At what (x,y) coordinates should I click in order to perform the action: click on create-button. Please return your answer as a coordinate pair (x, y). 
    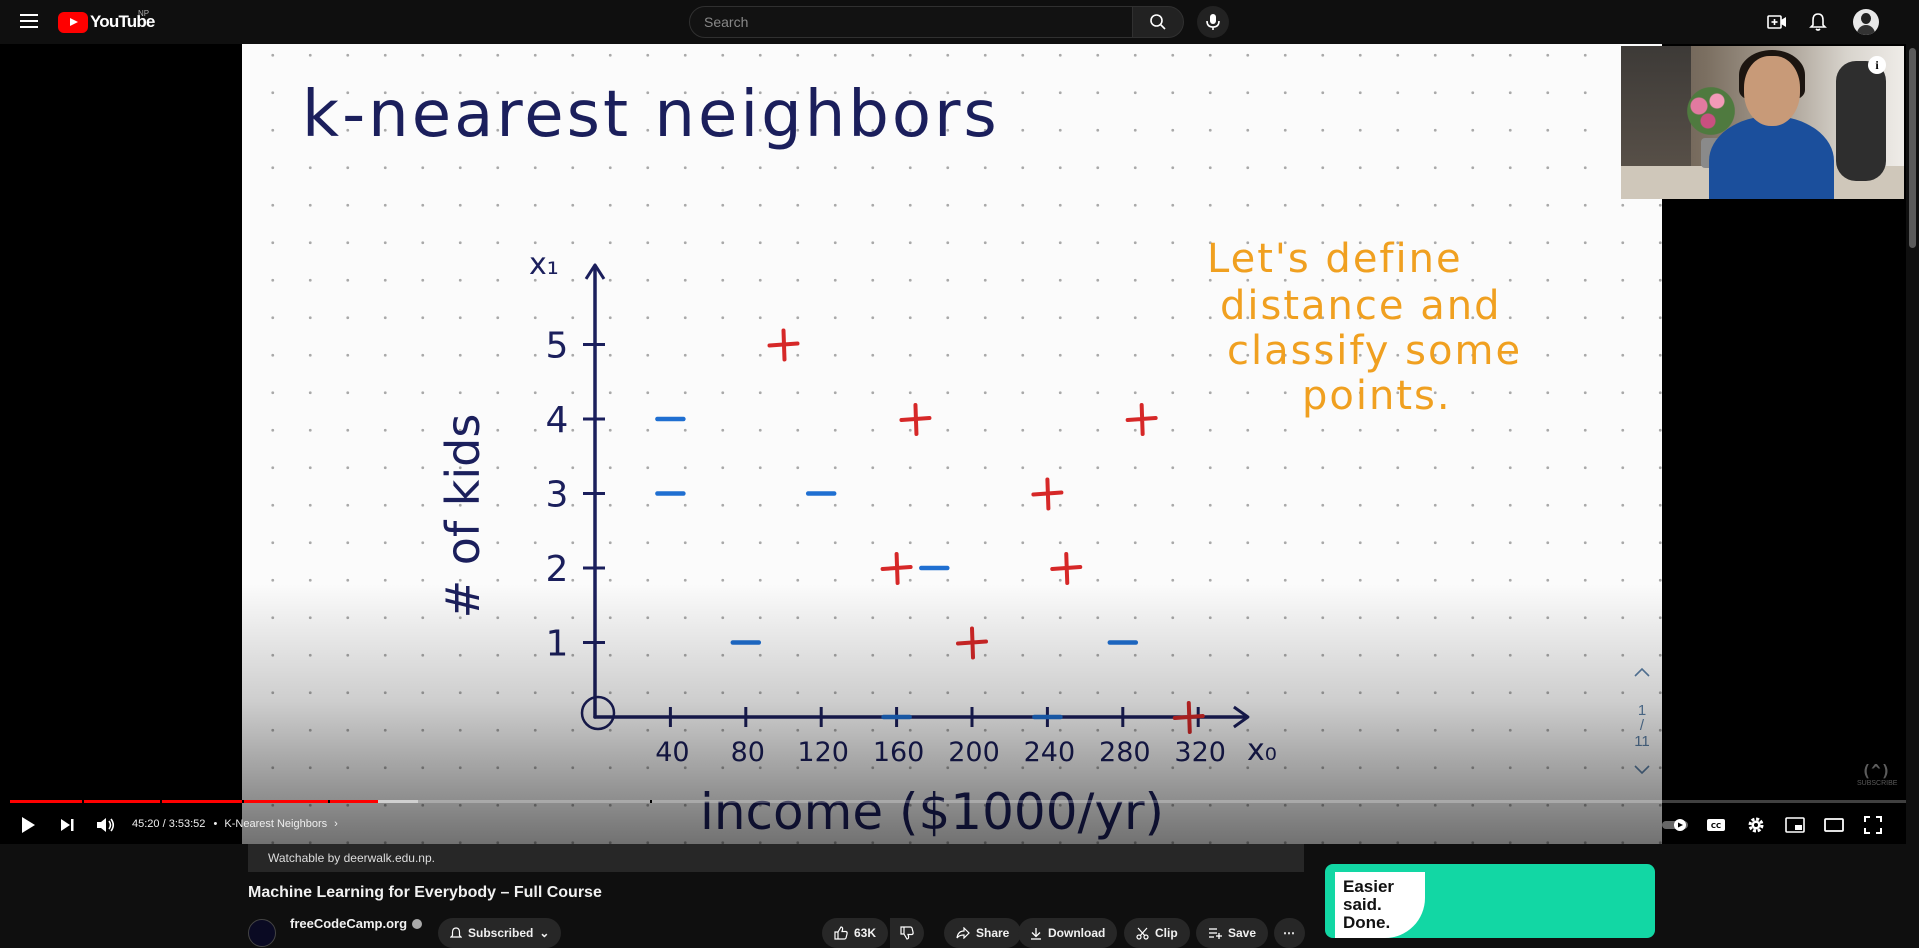
    Looking at the image, I should click on (1777, 22).